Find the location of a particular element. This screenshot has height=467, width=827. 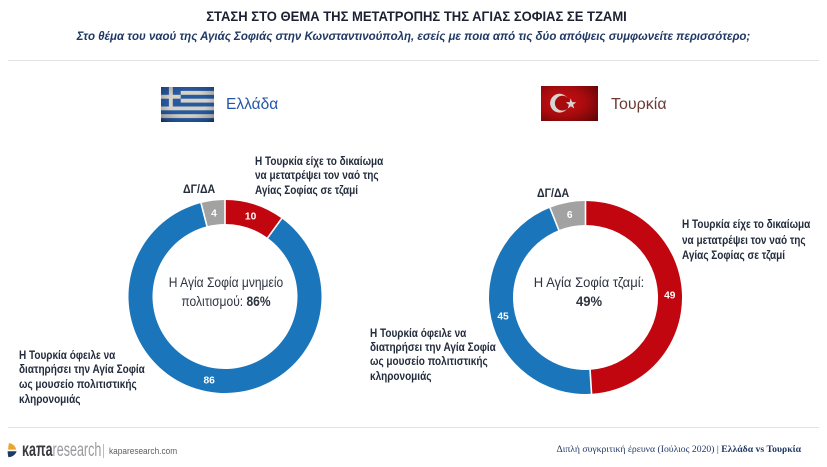

svg-text: 6 is located at coordinates (570, 215).